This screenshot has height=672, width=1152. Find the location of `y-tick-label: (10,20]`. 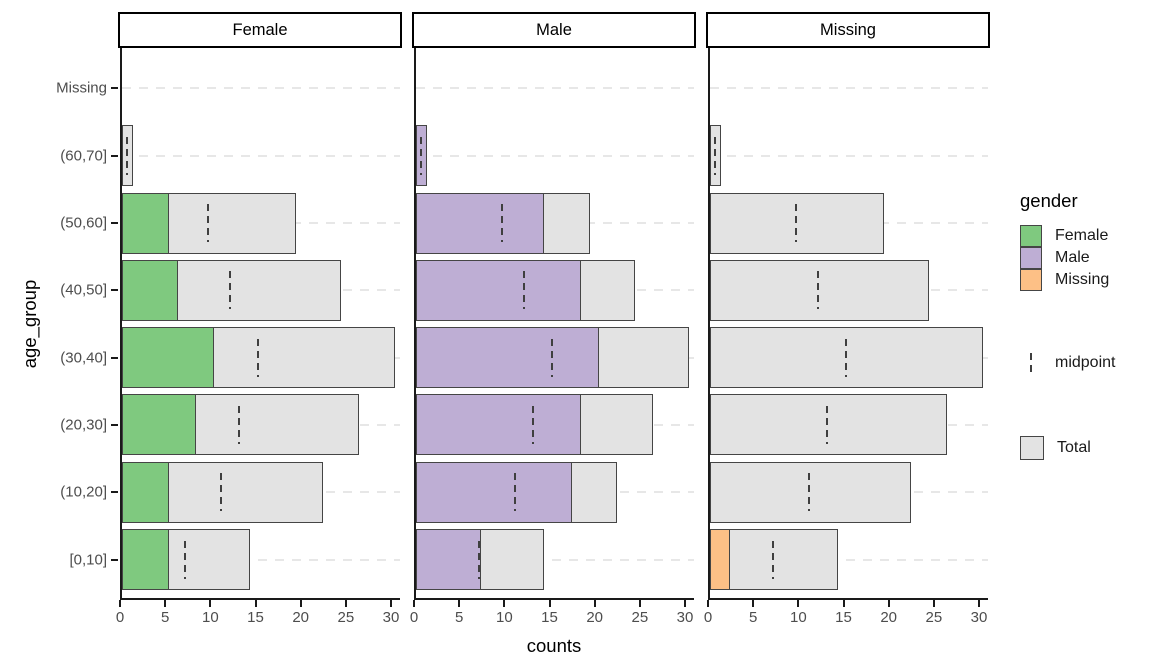

y-tick-label: (10,20] is located at coordinates (83, 492).